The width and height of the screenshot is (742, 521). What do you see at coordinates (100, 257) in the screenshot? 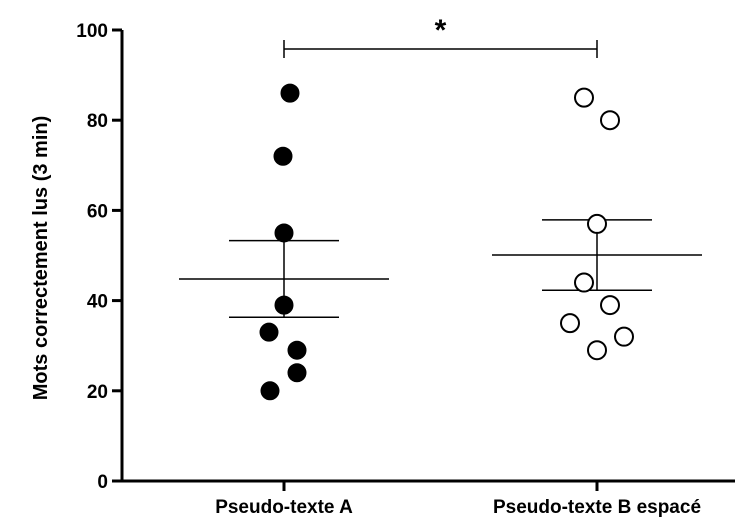
I see `y-axis: 0 20 40 60 80 100` at bounding box center [100, 257].